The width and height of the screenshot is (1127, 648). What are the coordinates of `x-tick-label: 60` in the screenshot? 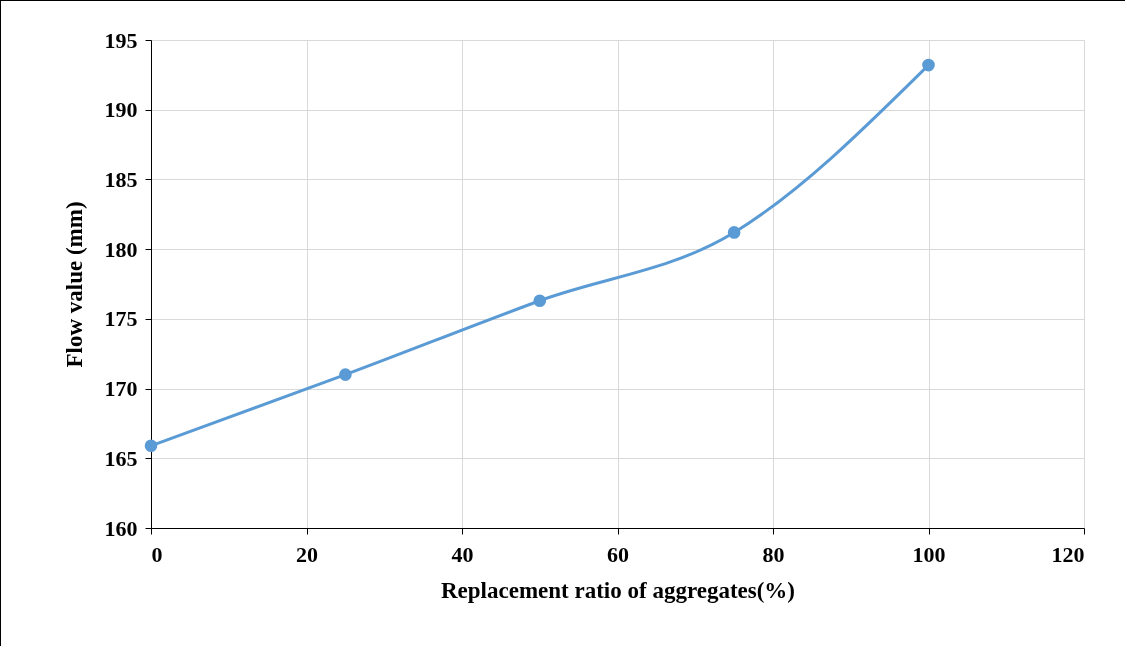 It's located at (618, 554).